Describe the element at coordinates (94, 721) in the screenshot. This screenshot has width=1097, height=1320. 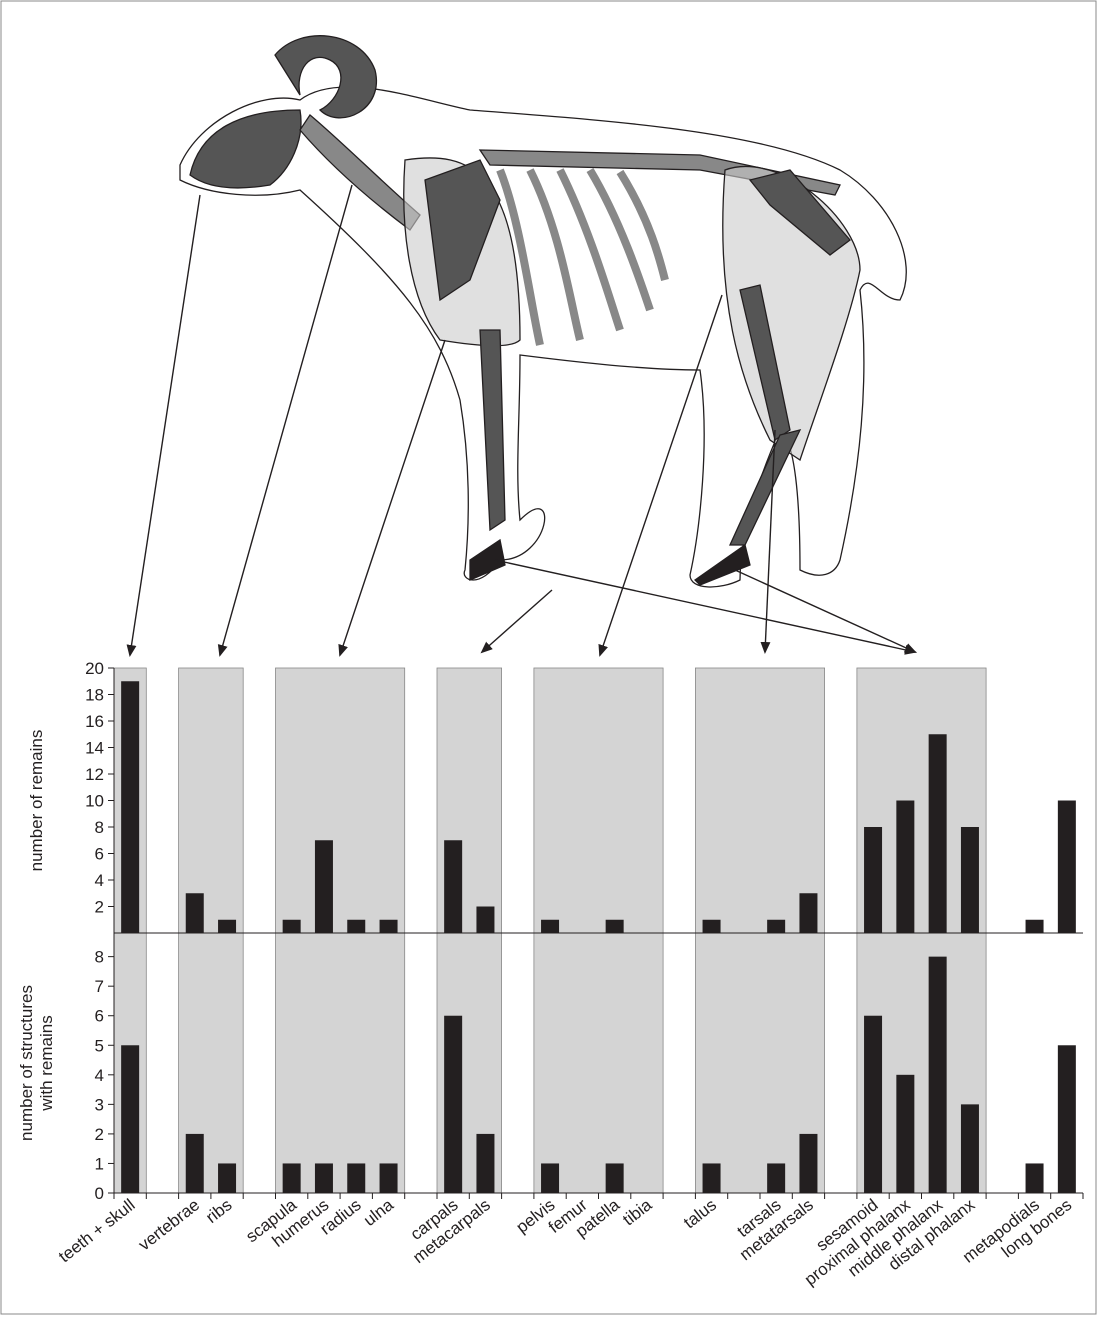
I see `y-tick-label: 16` at that location.